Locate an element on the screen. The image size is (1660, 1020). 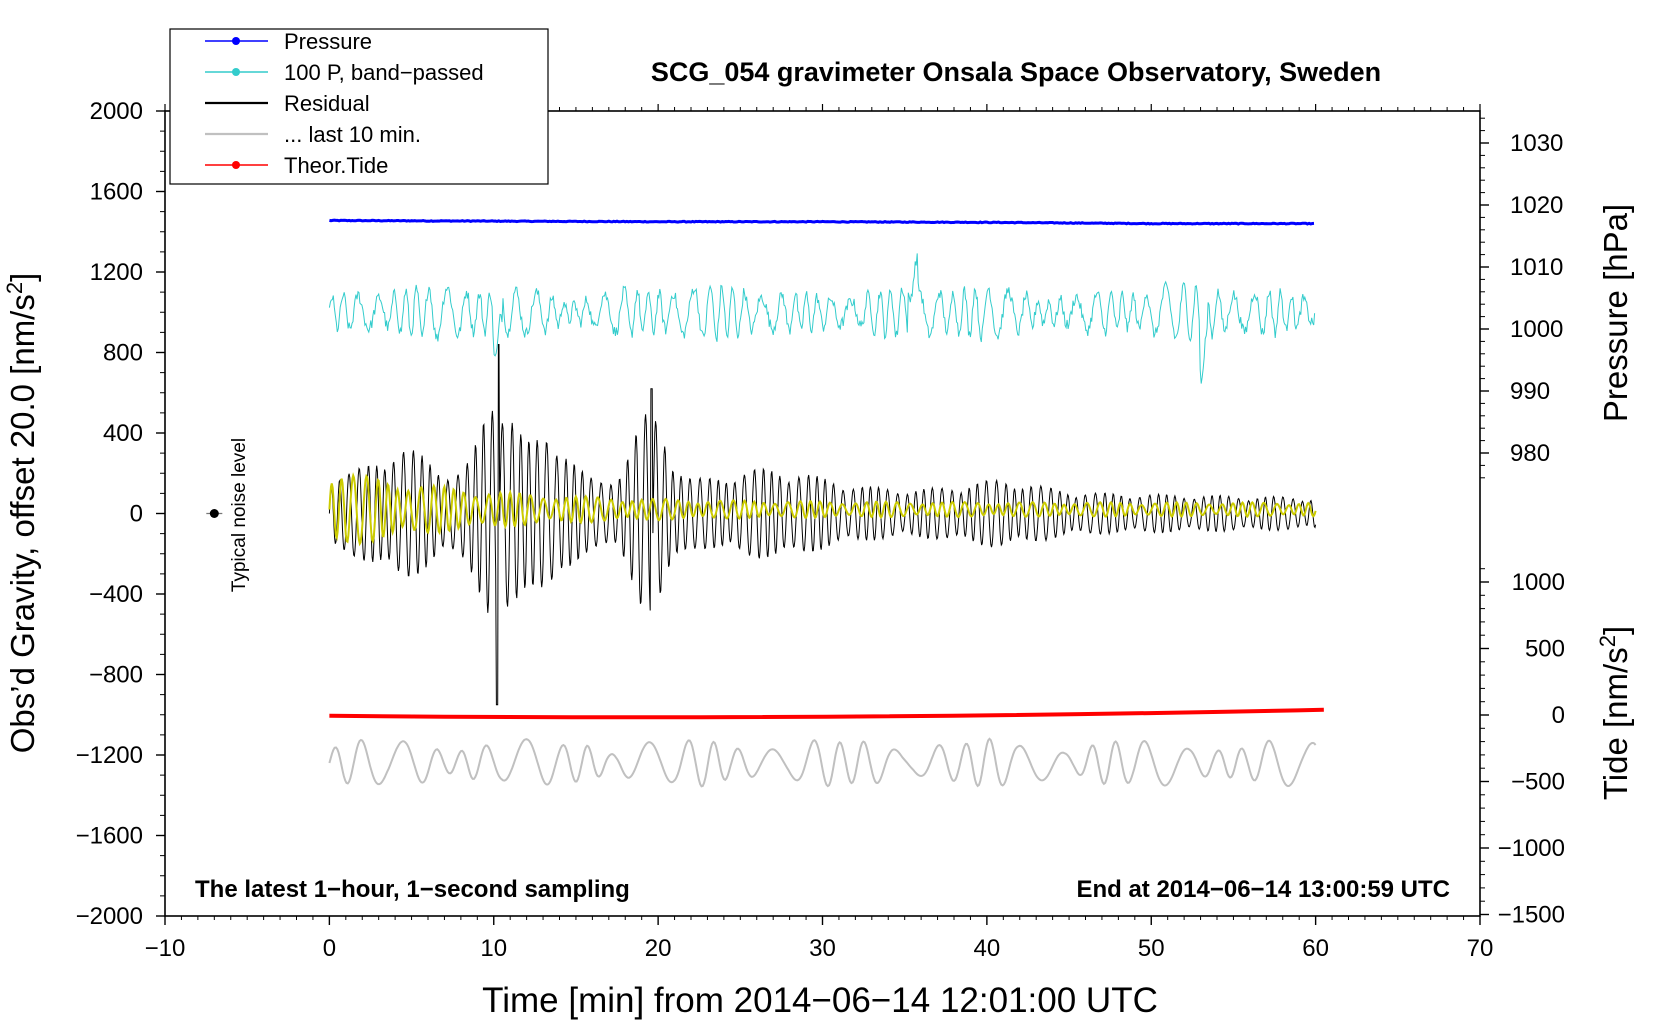
y-tick-label: 1200 is located at coordinates (116, 272).